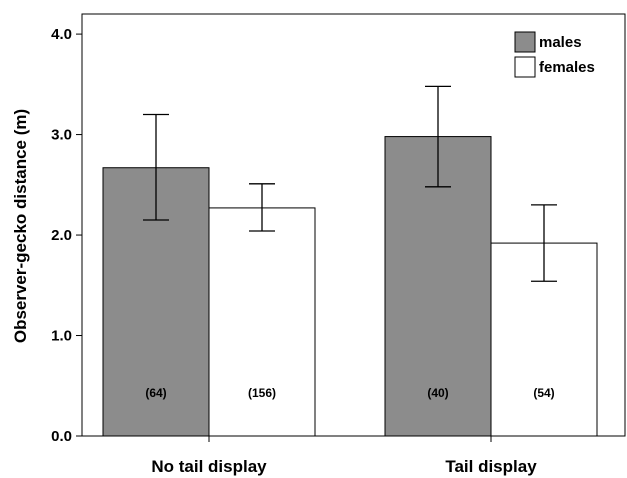 Image resolution: width=627 pixels, height=478 pixels. What do you see at coordinates (567, 67) in the screenshot?
I see `legend-label-females: females` at bounding box center [567, 67].